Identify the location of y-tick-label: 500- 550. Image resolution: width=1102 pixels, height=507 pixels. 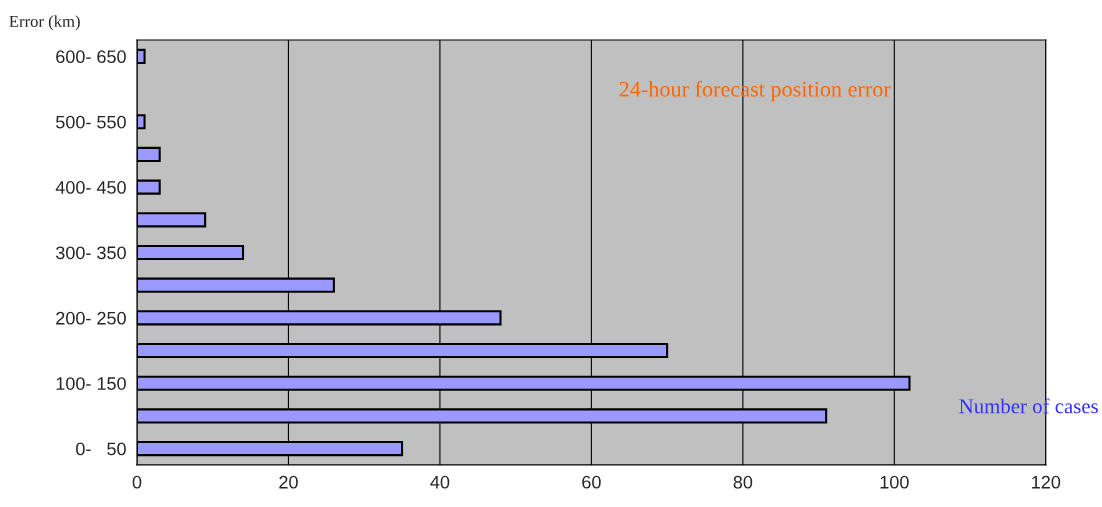
(91, 122).